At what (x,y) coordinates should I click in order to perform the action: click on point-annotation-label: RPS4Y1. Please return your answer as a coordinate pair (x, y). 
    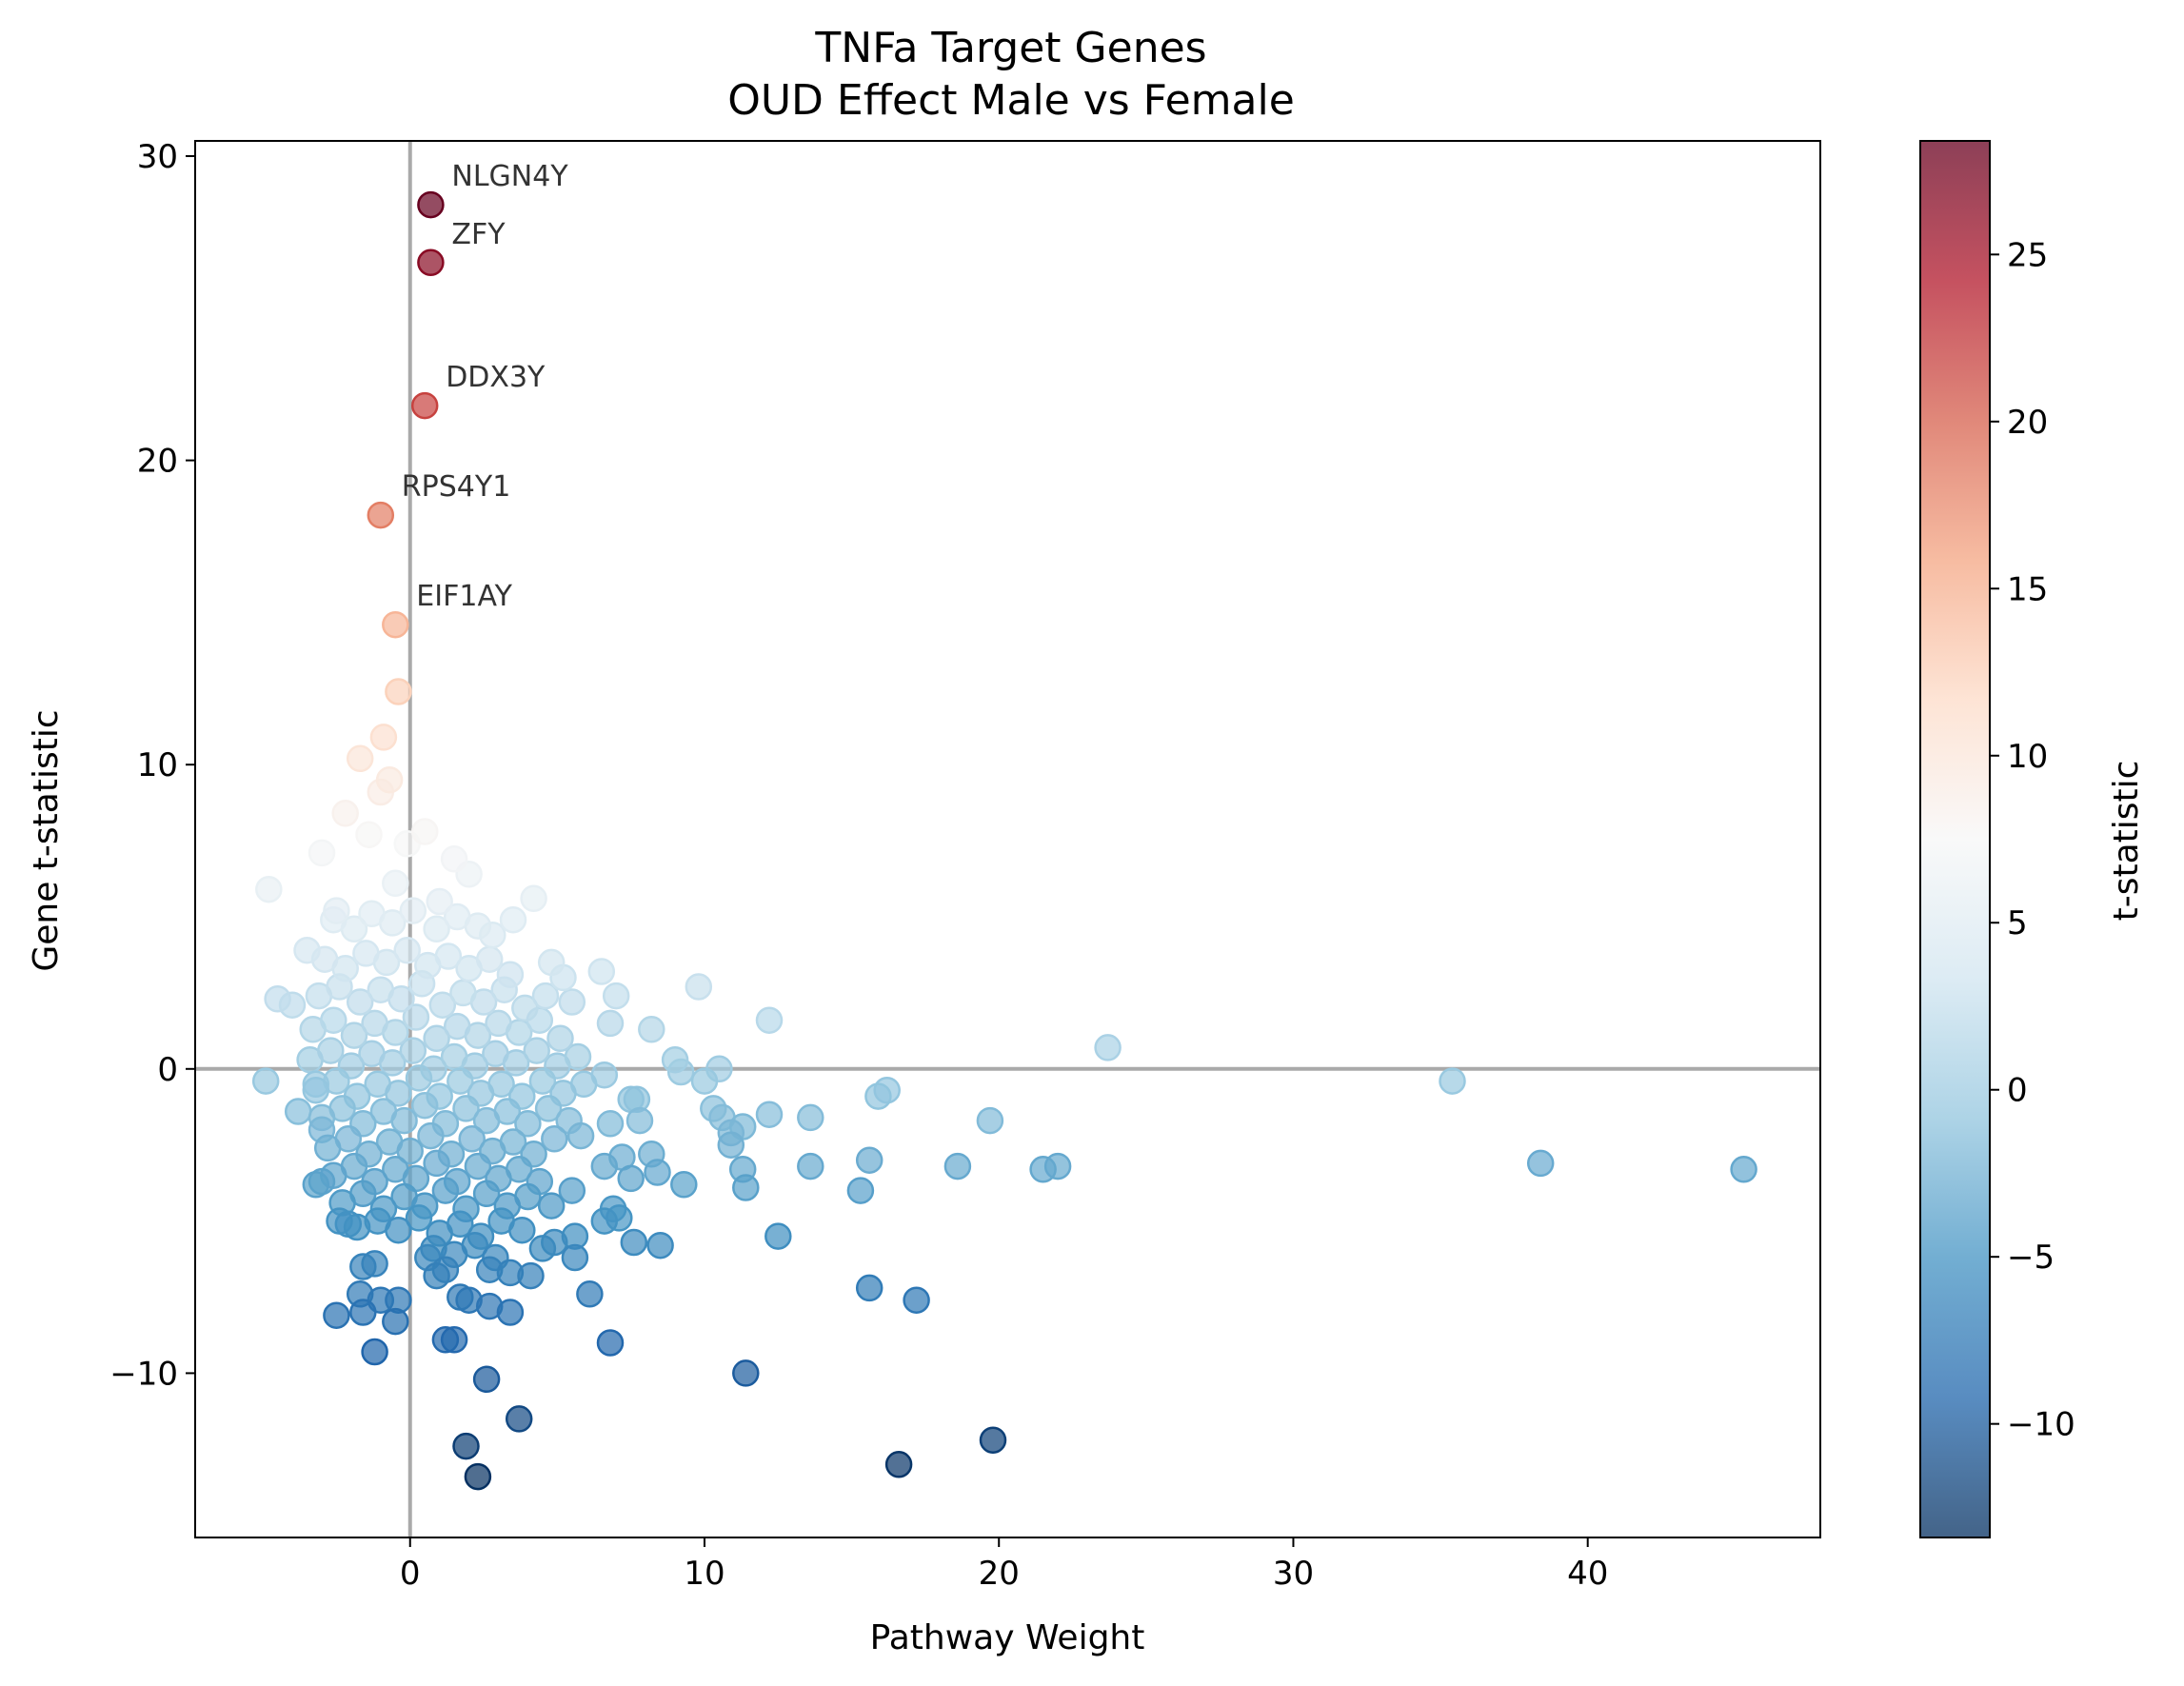
    Looking at the image, I should click on (456, 487).